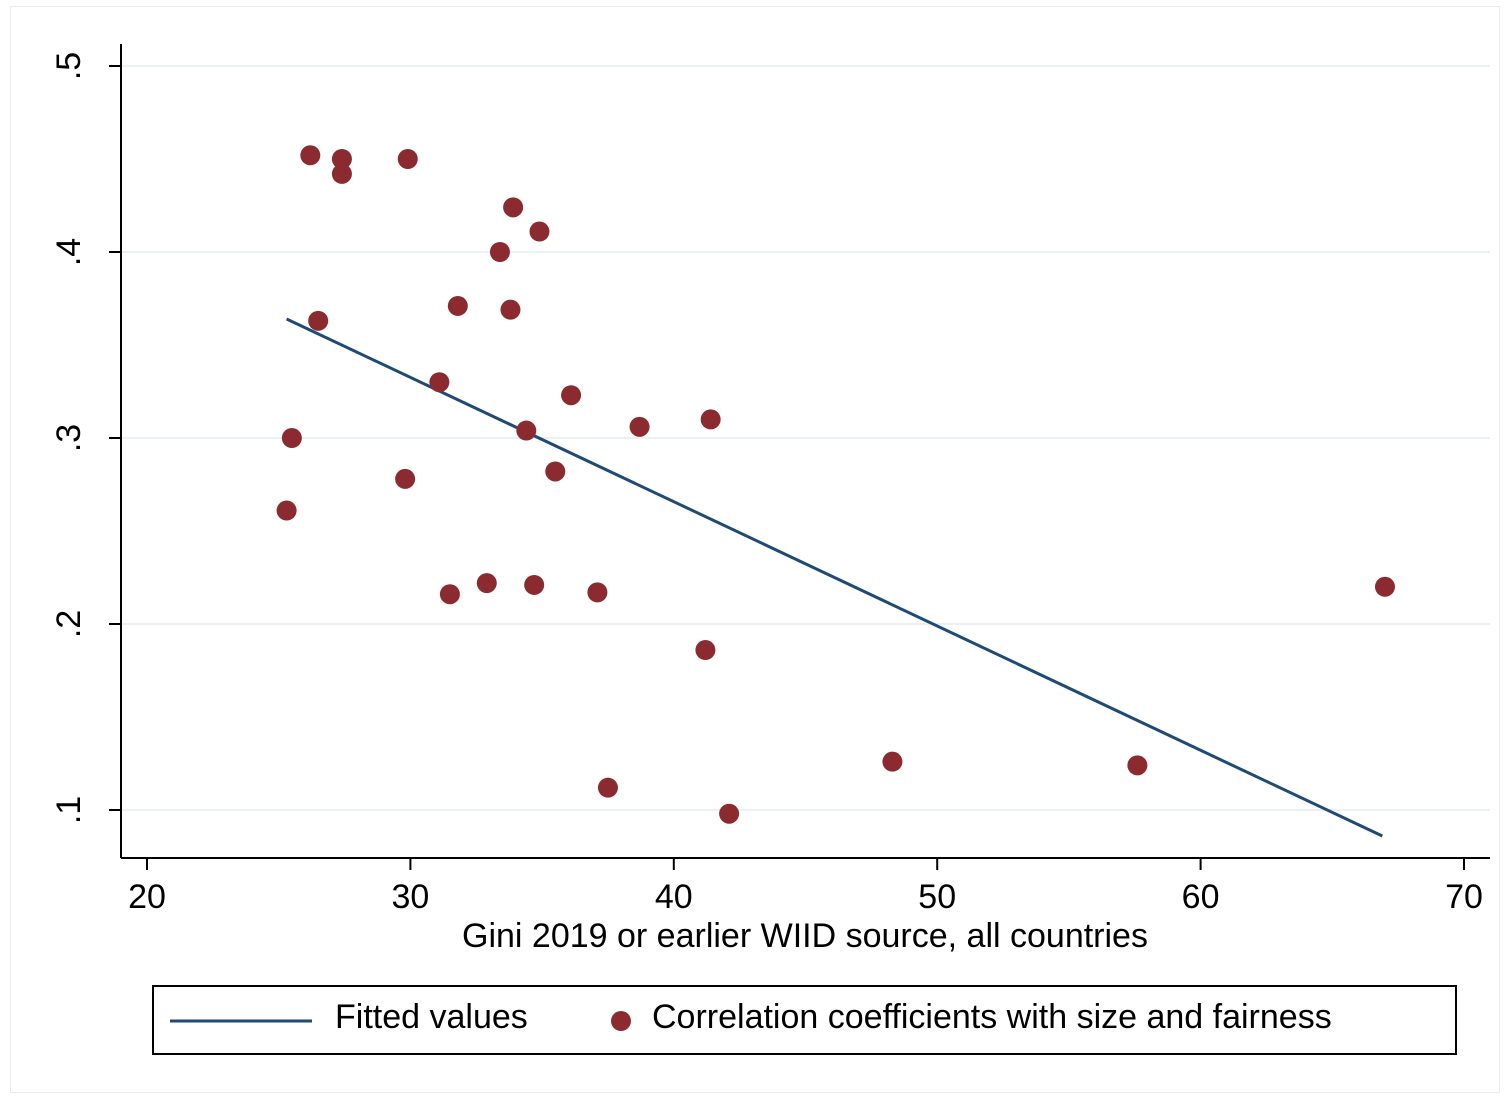 This screenshot has width=1506, height=1099. What do you see at coordinates (69, 810) in the screenshot?
I see `y-tick-label: .1` at bounding box center [69, 810].